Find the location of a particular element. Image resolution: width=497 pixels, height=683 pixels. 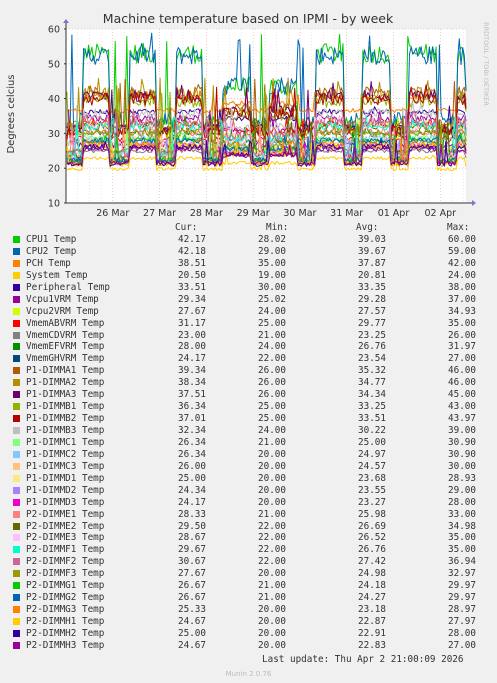

legend-cur: 36.34 is located at coordinates (192, 407).